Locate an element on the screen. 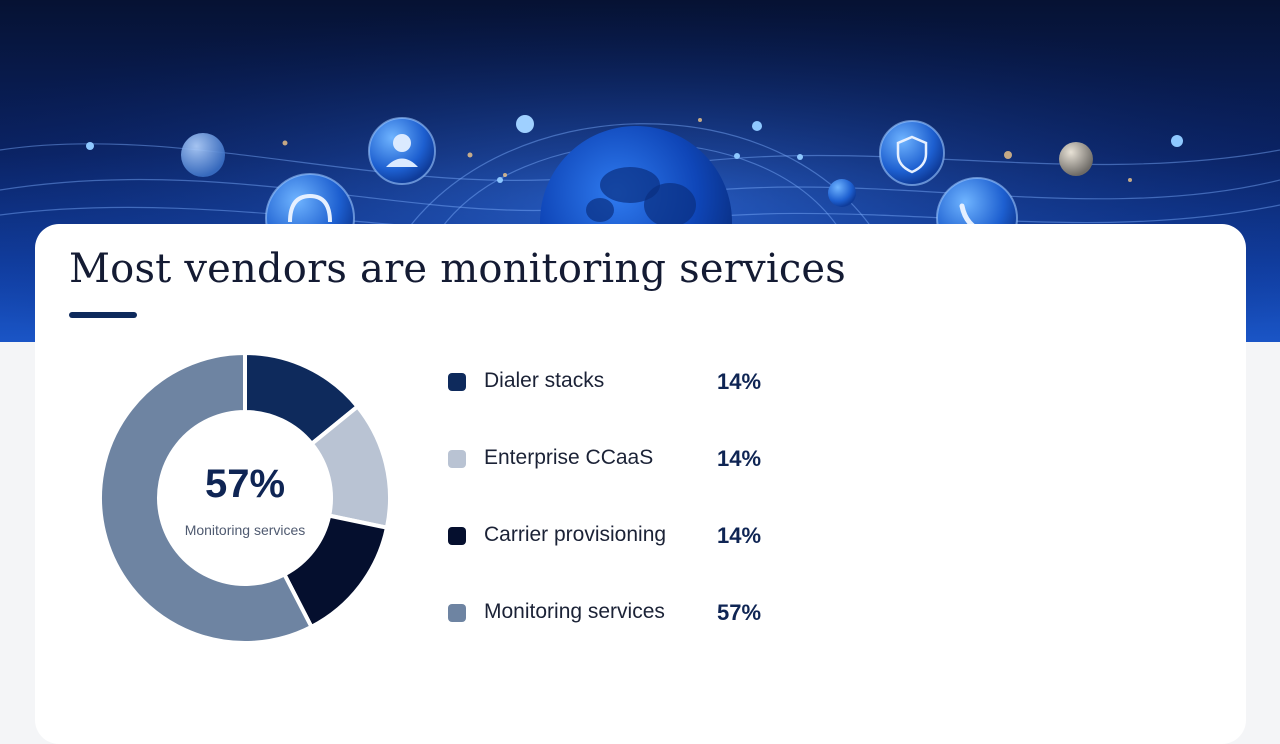 The width and height of the screenshot is (1280, 744). legend-item-monitoring-services: Monitoring services 57% is located at coordinates (648, 613).